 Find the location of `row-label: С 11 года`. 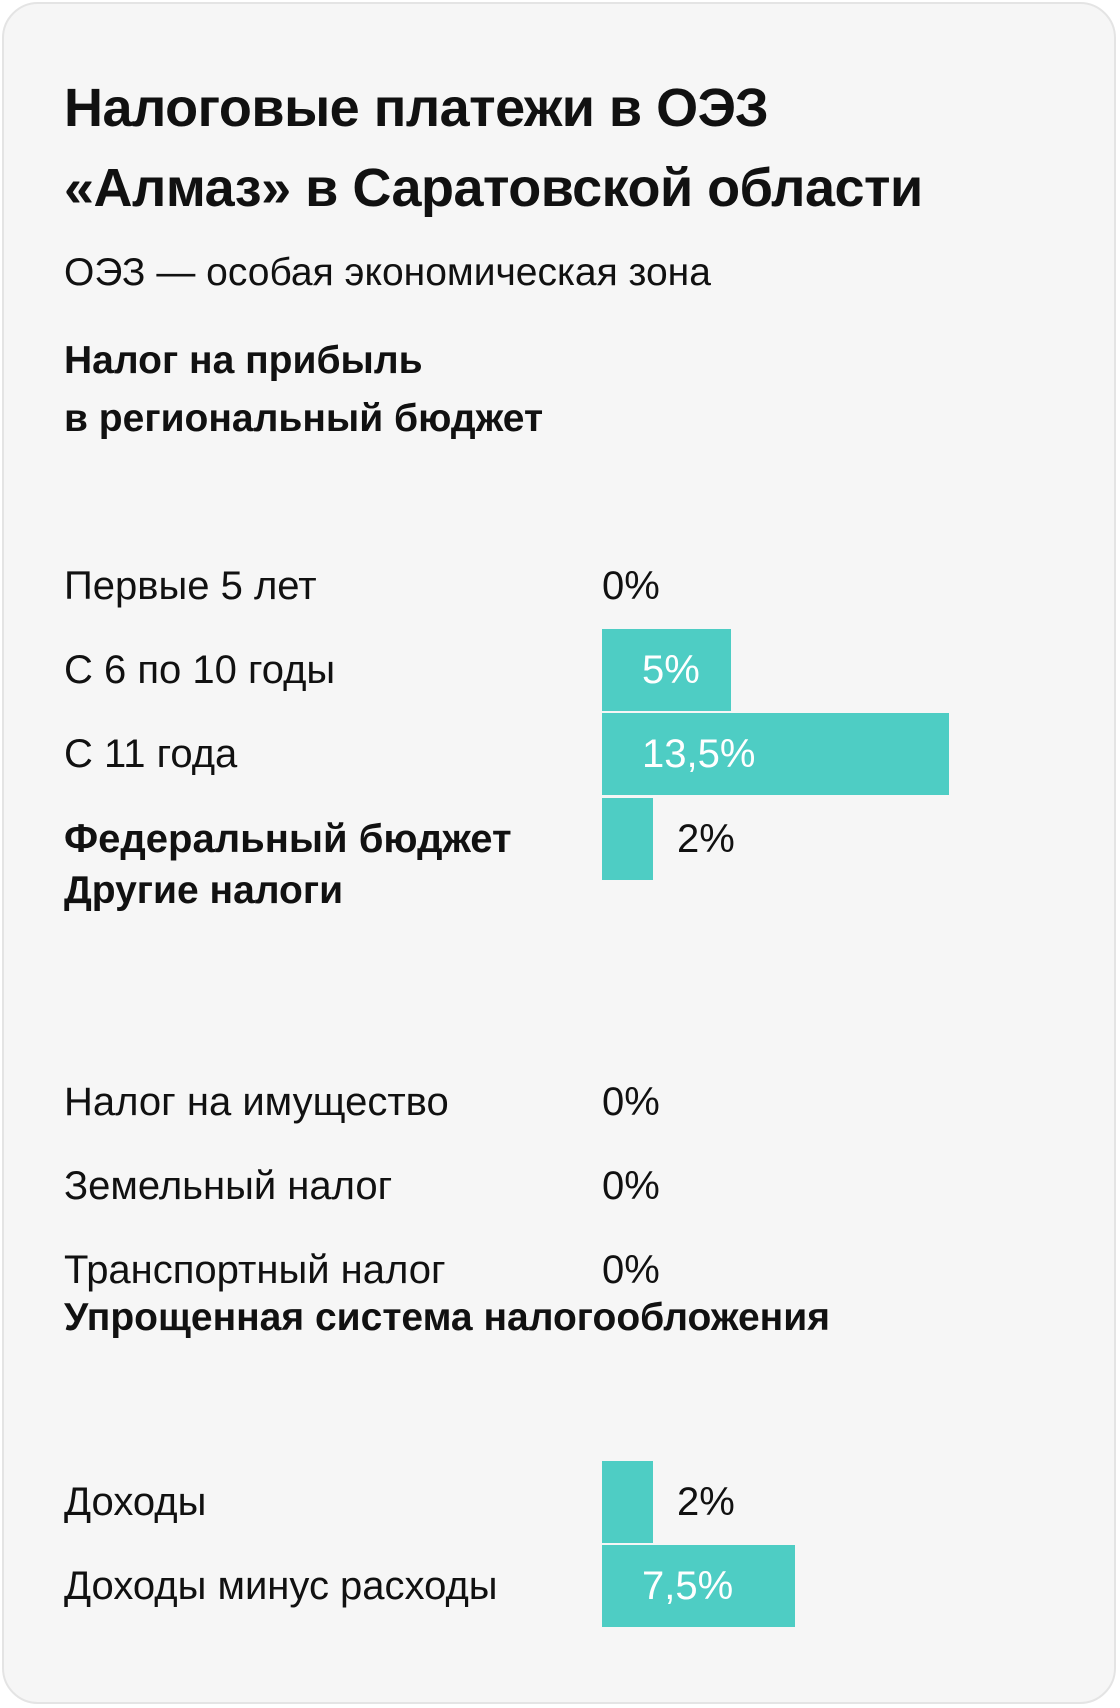

row-label: С 11 года is located at coordinates (151, 754).